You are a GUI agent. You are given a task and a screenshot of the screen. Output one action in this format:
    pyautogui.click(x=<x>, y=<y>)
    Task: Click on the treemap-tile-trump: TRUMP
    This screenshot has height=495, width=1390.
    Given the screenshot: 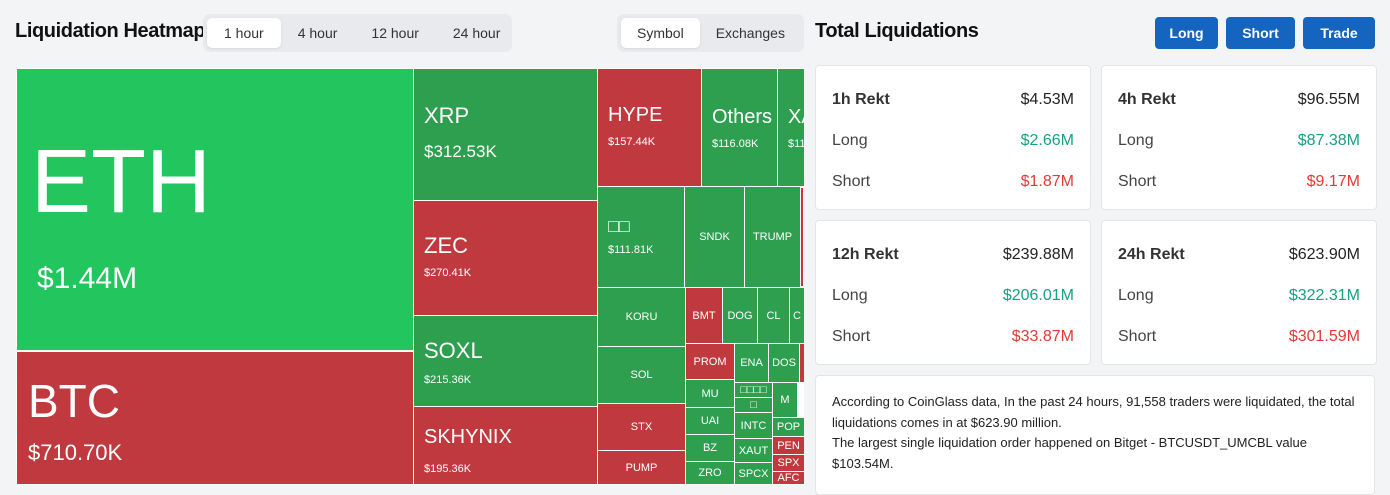 What is the action you would take?
    pyautogui.click(x=772, y=237)
    